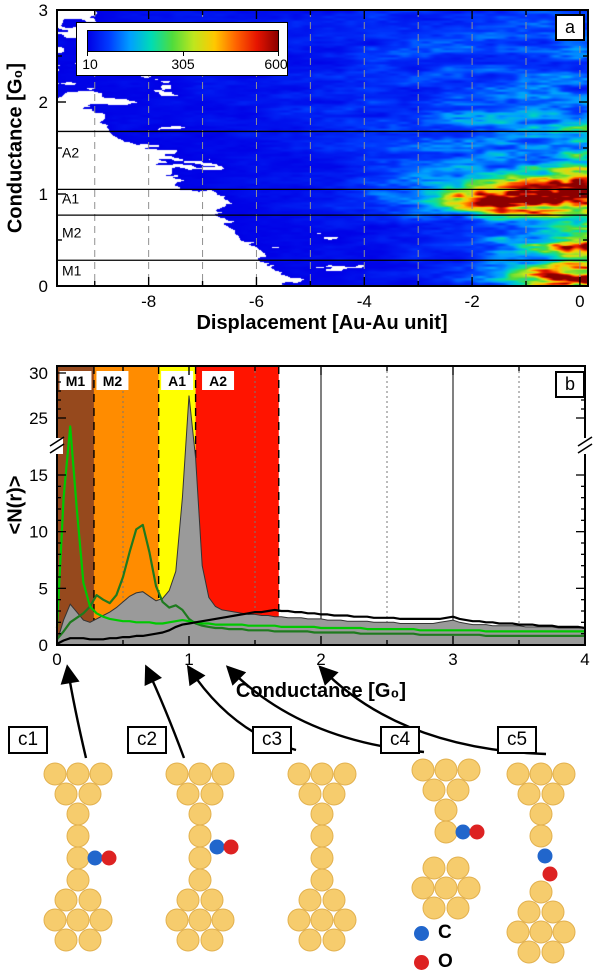 Image resolution: width=601 pixels, height=976 pixels. Describe the element at coordinates (322, 323) in the screenshot. I see `panel-a-x-title: Displacement [Au-Au unit]` at that location.